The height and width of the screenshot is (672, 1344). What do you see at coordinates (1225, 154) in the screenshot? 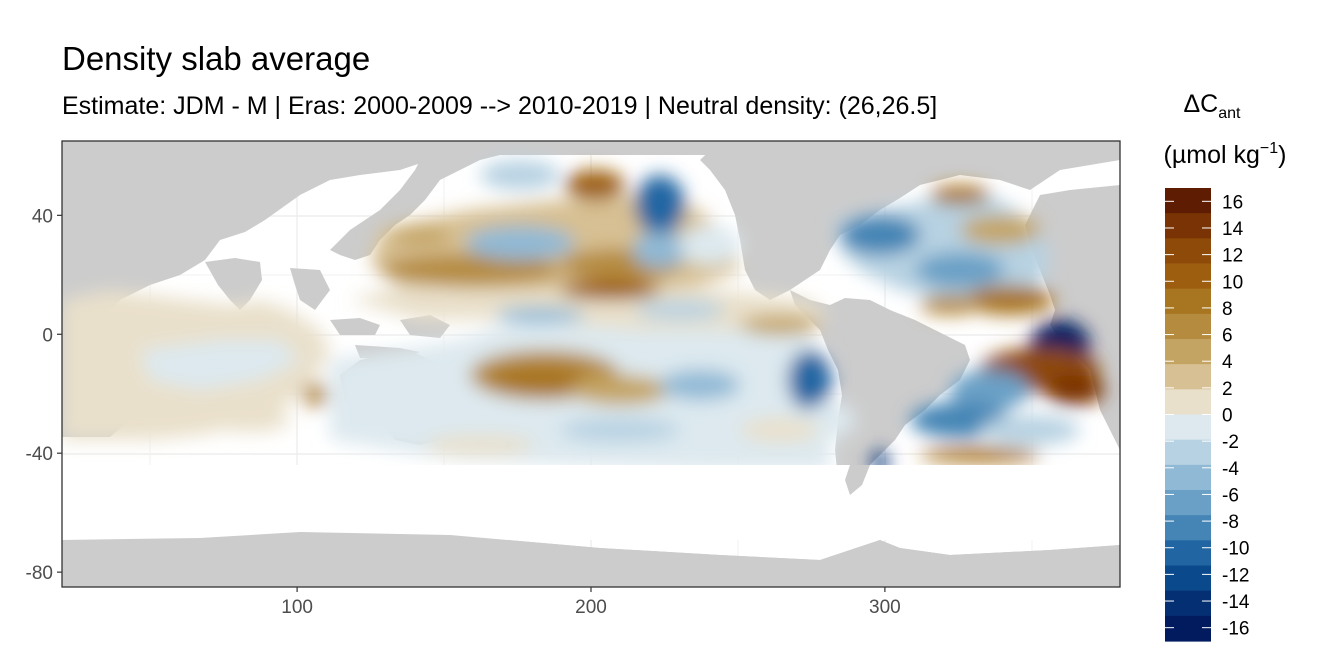
I see `legend-unit: (µmol kg−1)` at bounding box center [1225, 154].